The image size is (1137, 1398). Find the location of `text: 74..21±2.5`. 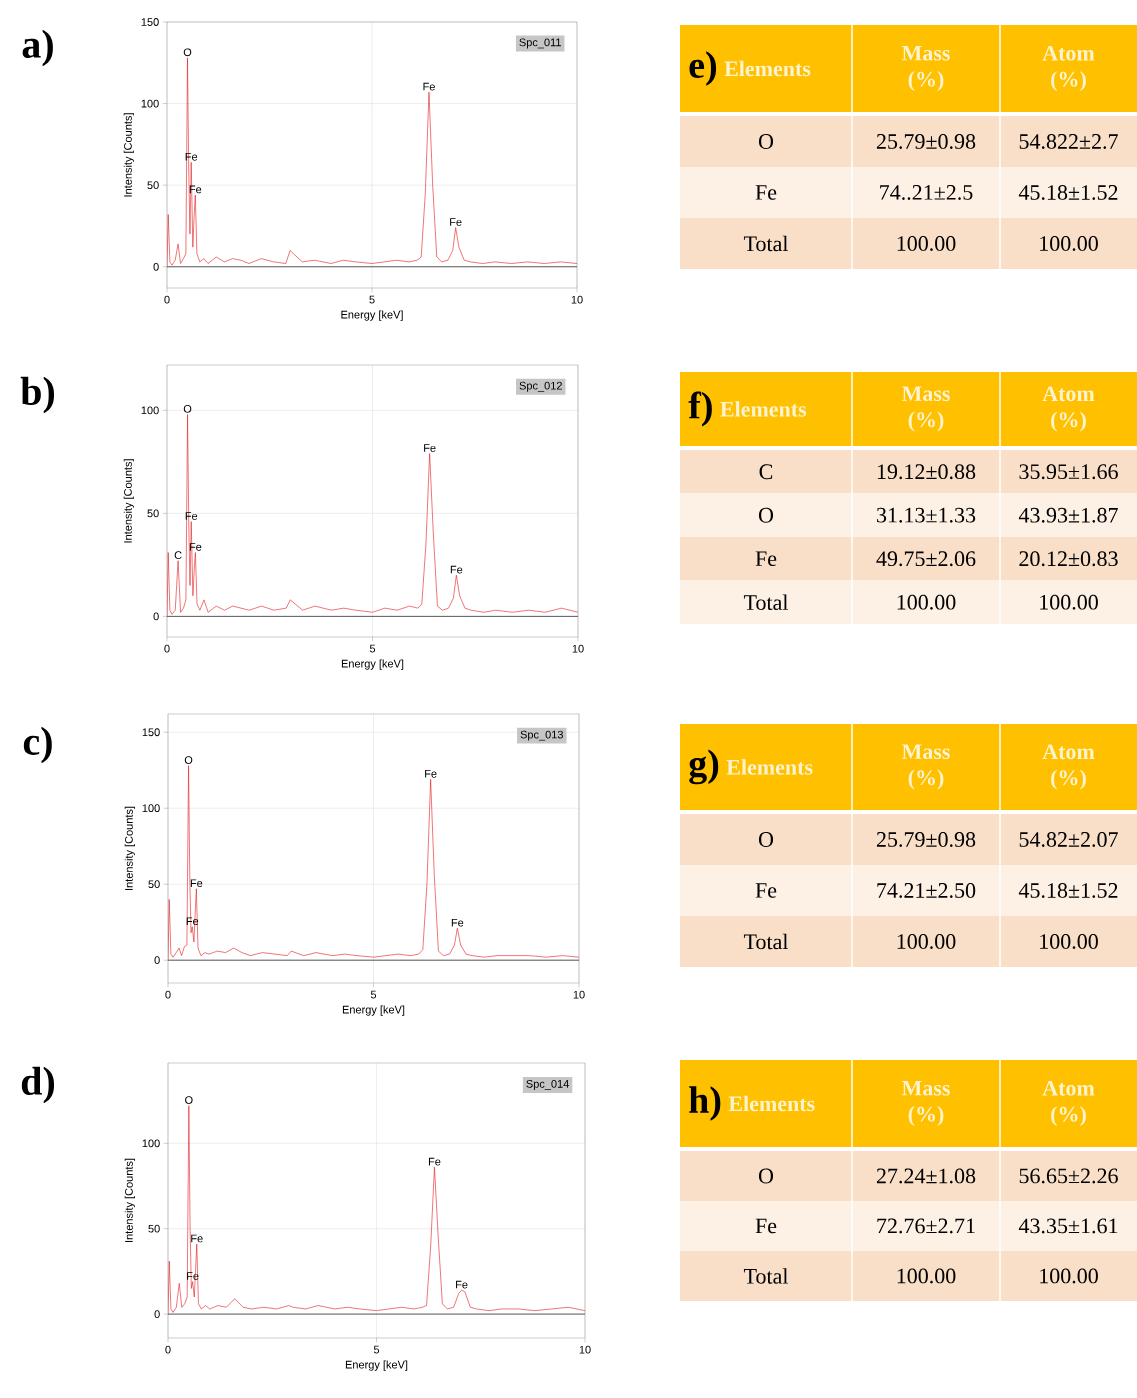

text: 74..21±2.5 is located at coordinates (926, 192).